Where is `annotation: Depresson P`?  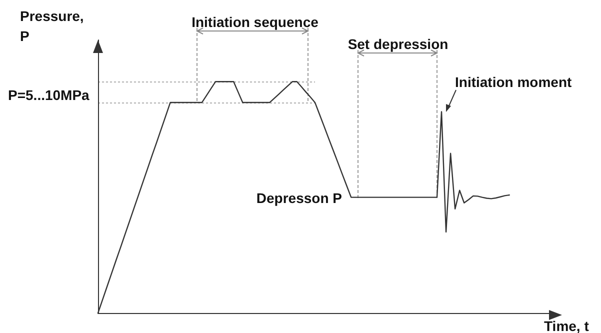 annotation: Depresson P is located at coordinates (299, 198).